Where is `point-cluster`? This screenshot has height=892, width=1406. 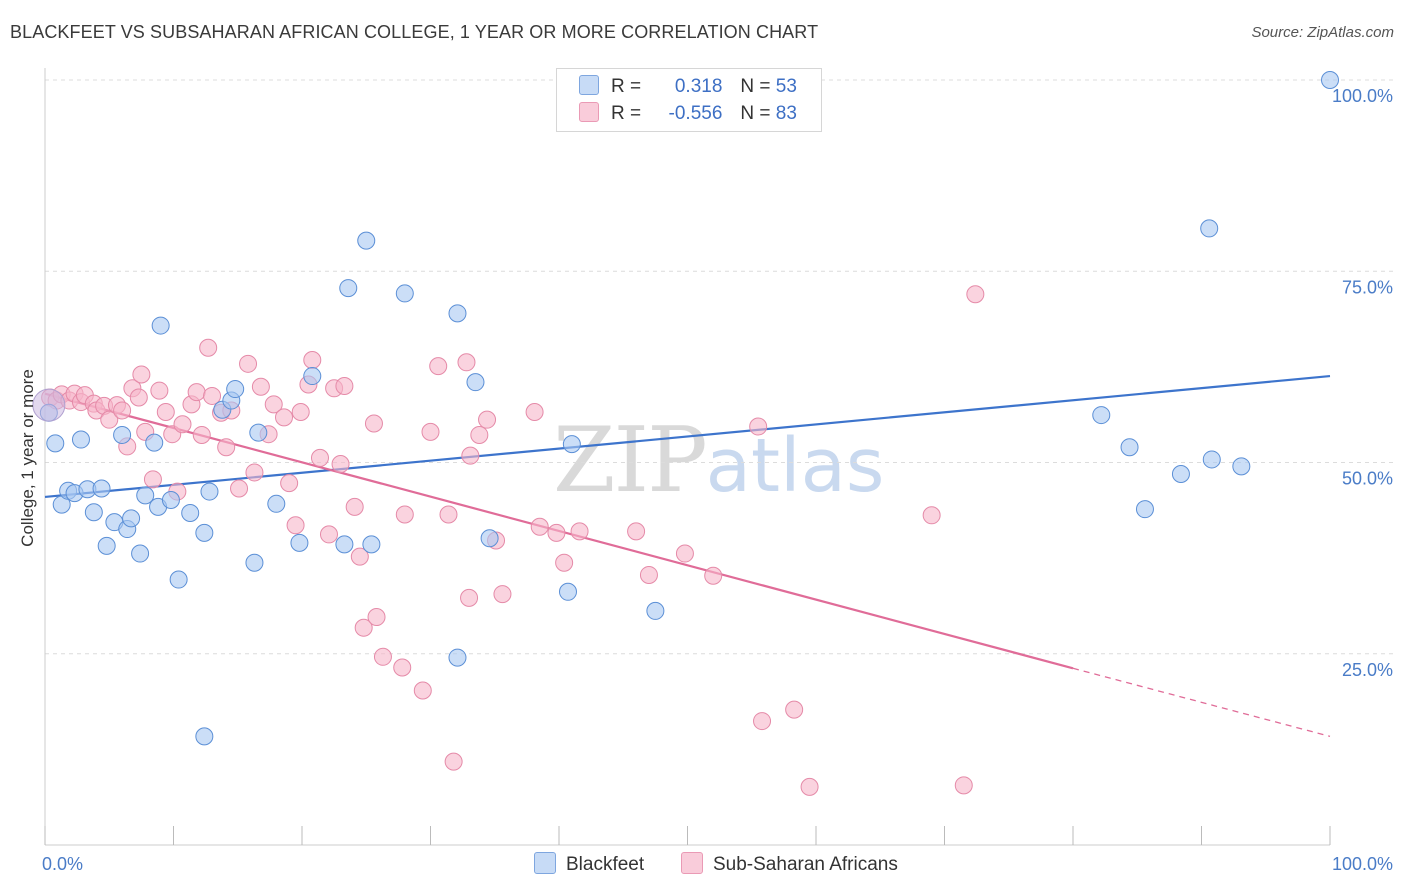 point-cluster is located at coordinates (49, 405).